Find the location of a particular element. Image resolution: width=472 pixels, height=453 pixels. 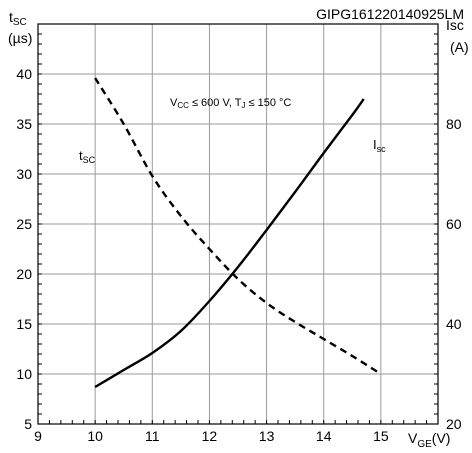

y-right-tick-label: 40 is located at coordinates (454, 324).